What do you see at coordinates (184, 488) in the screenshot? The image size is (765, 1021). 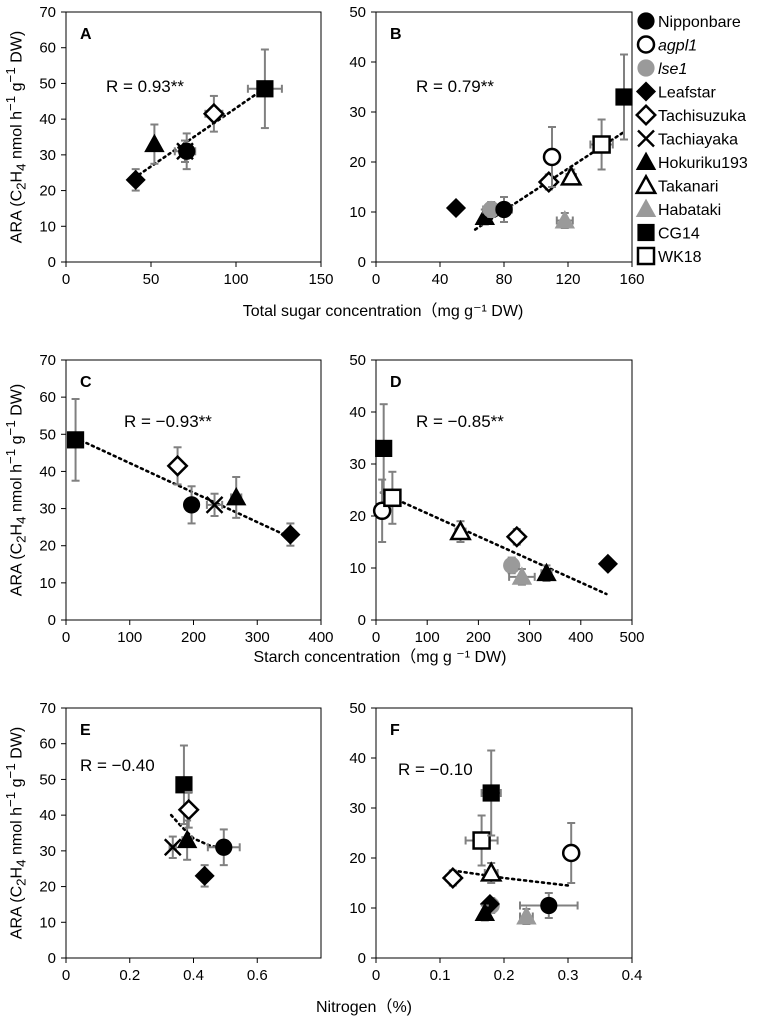 I see `trendline` at bounding box center [184, 488].